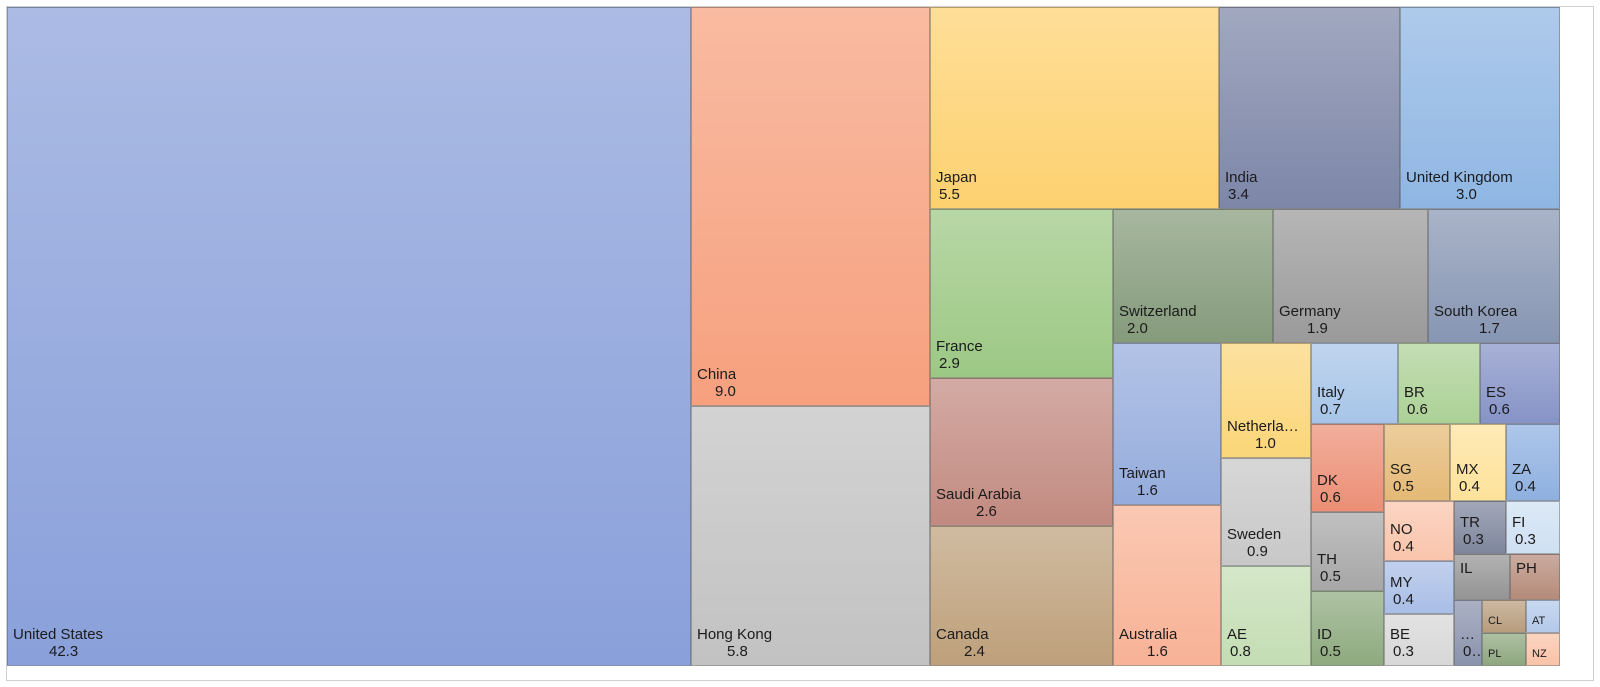 Image resolution: width=1600 pixels, height=687 pixels. Describe the element at coordinates (949, 363) in the screenshot. I see `treemap-cell-value: 2.9` at that location.